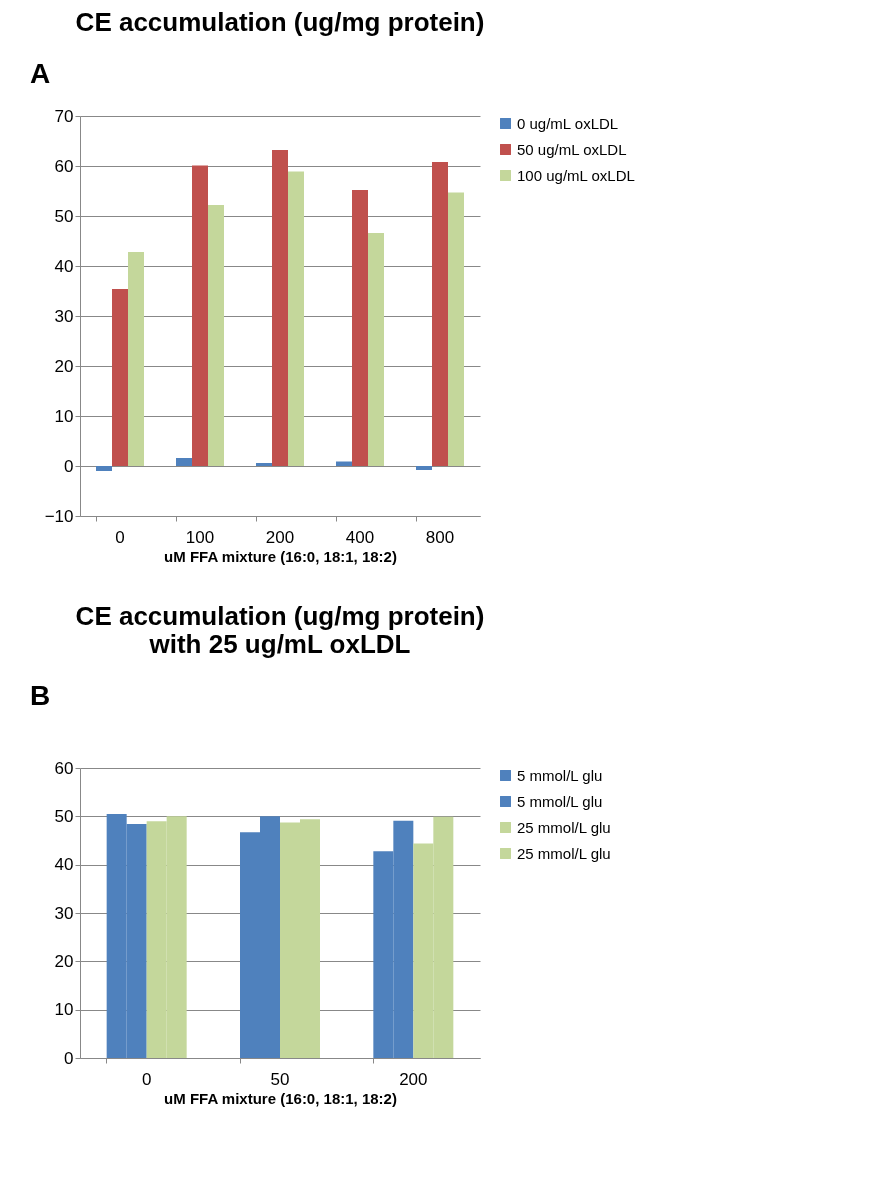 This screenshot has height=1196, width=883. I want to click on legend-label: 0 ug/mL oxLDL, so click(568, 123).